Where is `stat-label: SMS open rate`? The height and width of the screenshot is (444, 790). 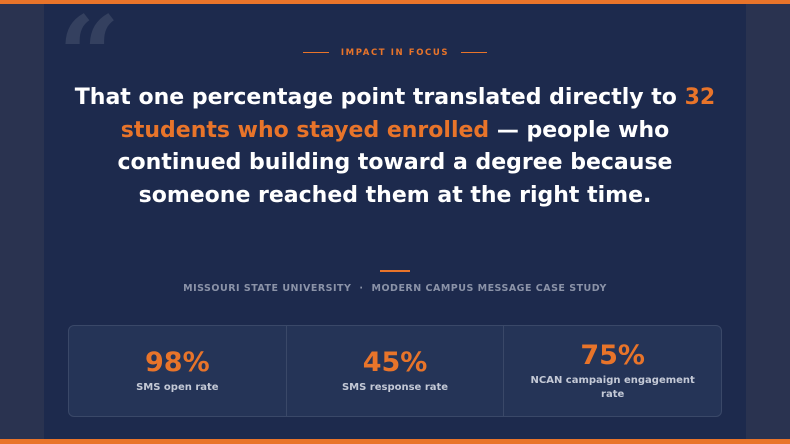 stat-label: SMS open rate is located at coordinates (177, 387).